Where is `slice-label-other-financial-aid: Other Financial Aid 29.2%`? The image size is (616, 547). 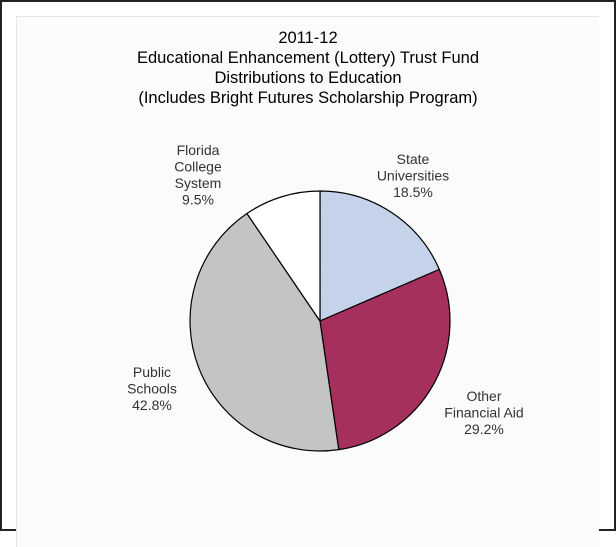 slice-label-other-financial-aid: Other Financial Aid 29.2% is located at coordinates (483, 412).